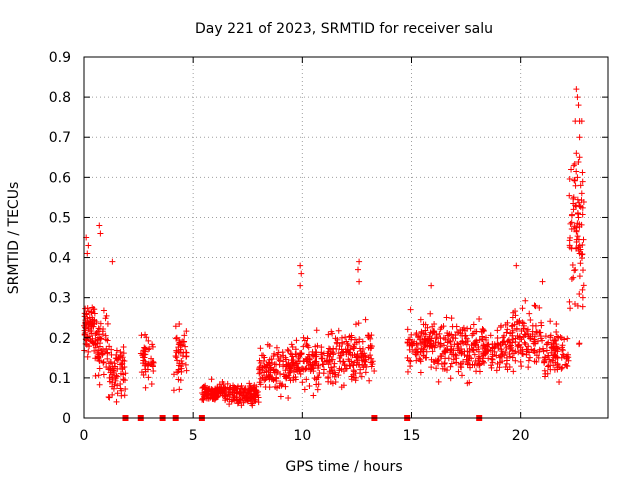 This screenshot has width=640, height=480. What do you see at coordinates (60, 379) in the screenshot?
I see `y-tick-label: 0.1` at bounding box center [60, 379].